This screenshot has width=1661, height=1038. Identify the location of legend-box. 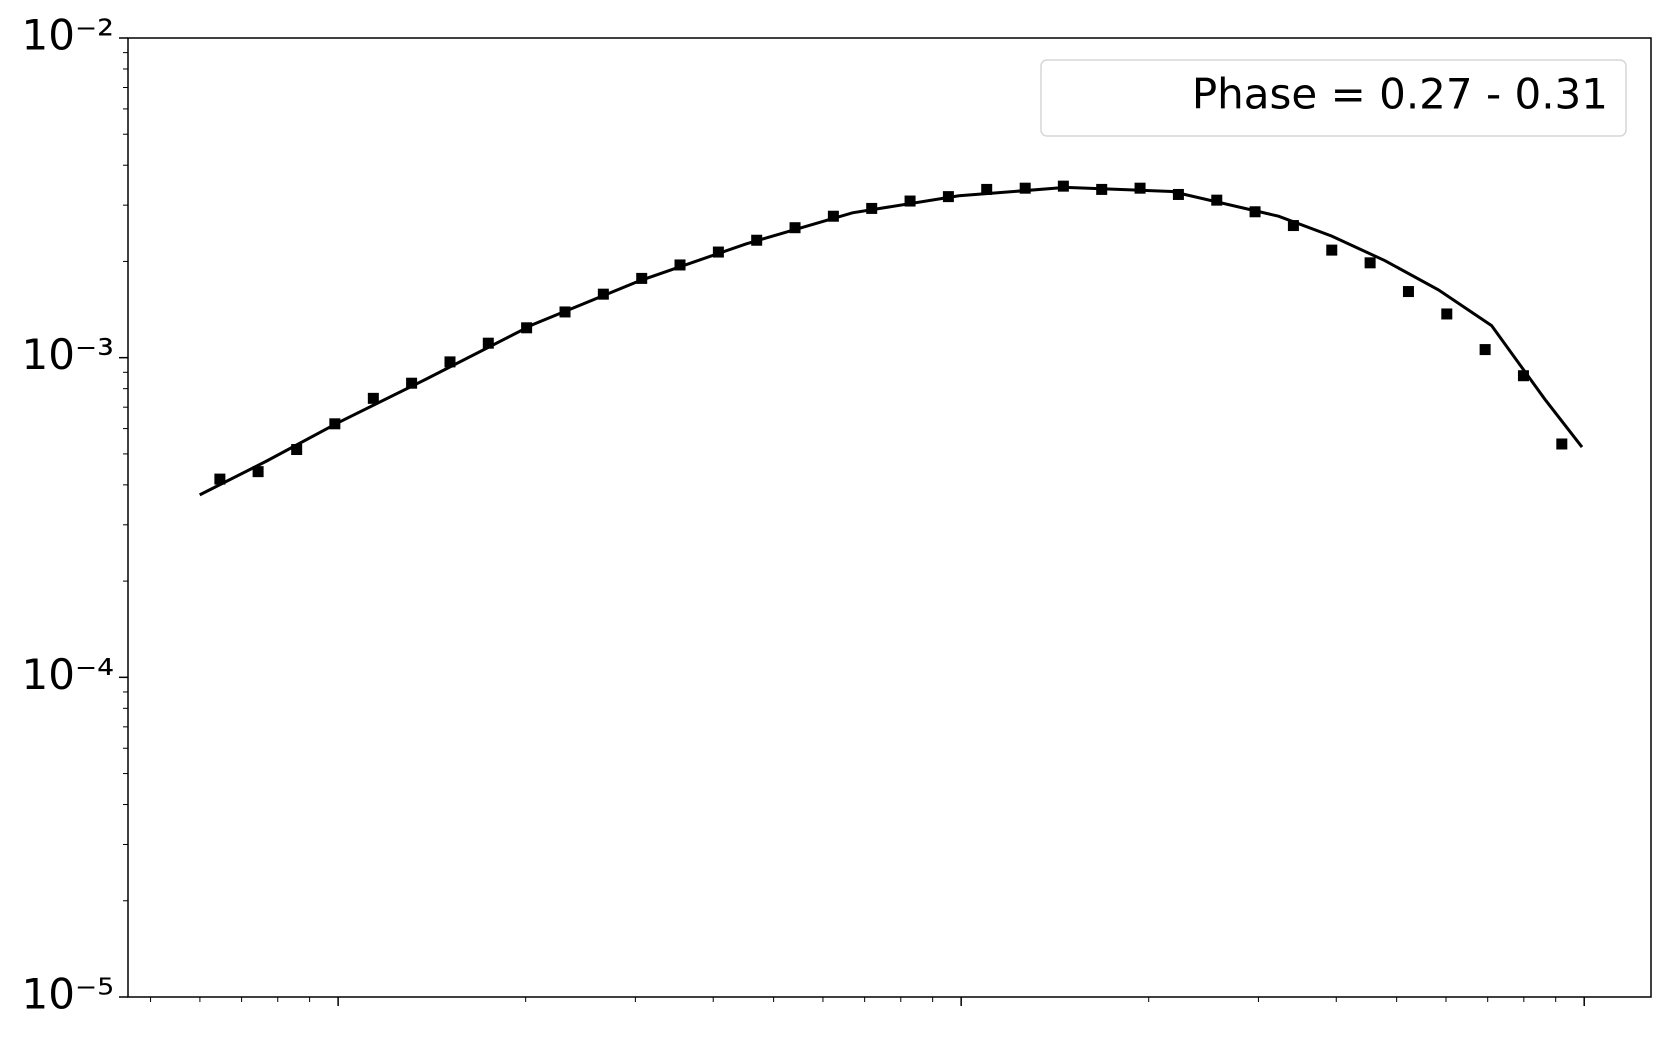
(1333, 98).